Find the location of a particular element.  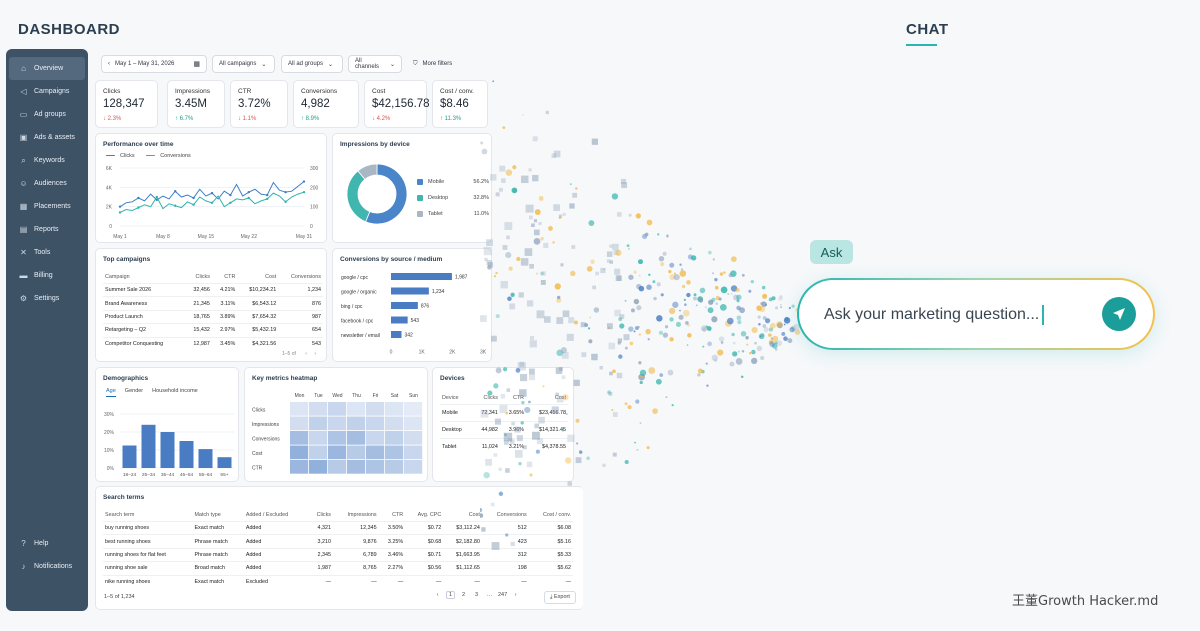

table-cell: 312 is located at coordinates (522, 554).